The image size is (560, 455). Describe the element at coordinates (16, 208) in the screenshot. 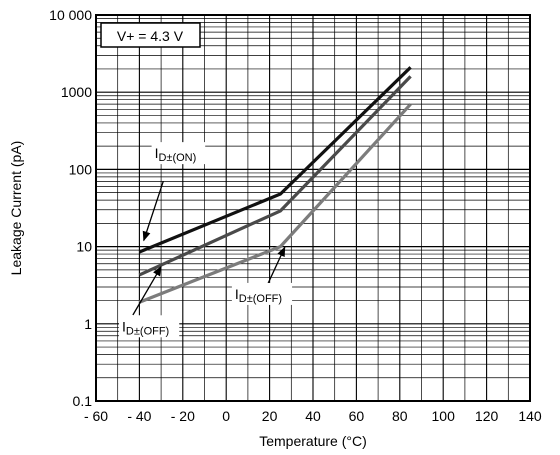

I see `y-axis-label: Leakage Current (pA)` at that location.